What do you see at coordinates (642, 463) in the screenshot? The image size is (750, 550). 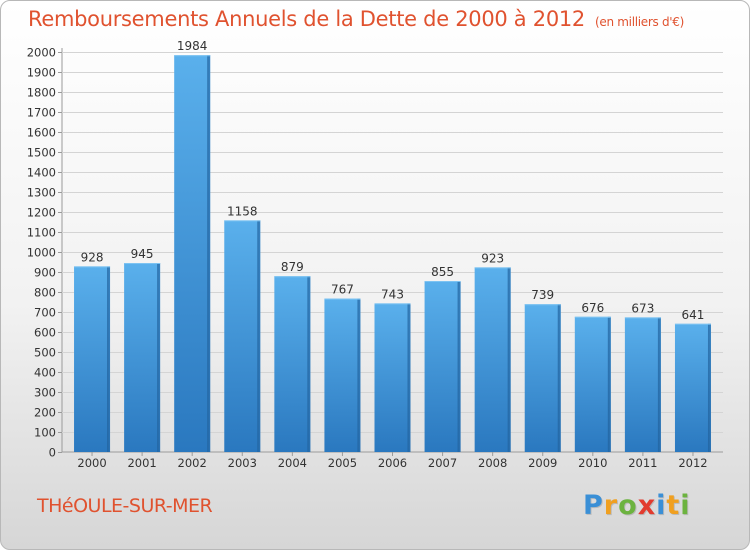 I see `x-tick-label: 2011` at bounding box center [642, 463].